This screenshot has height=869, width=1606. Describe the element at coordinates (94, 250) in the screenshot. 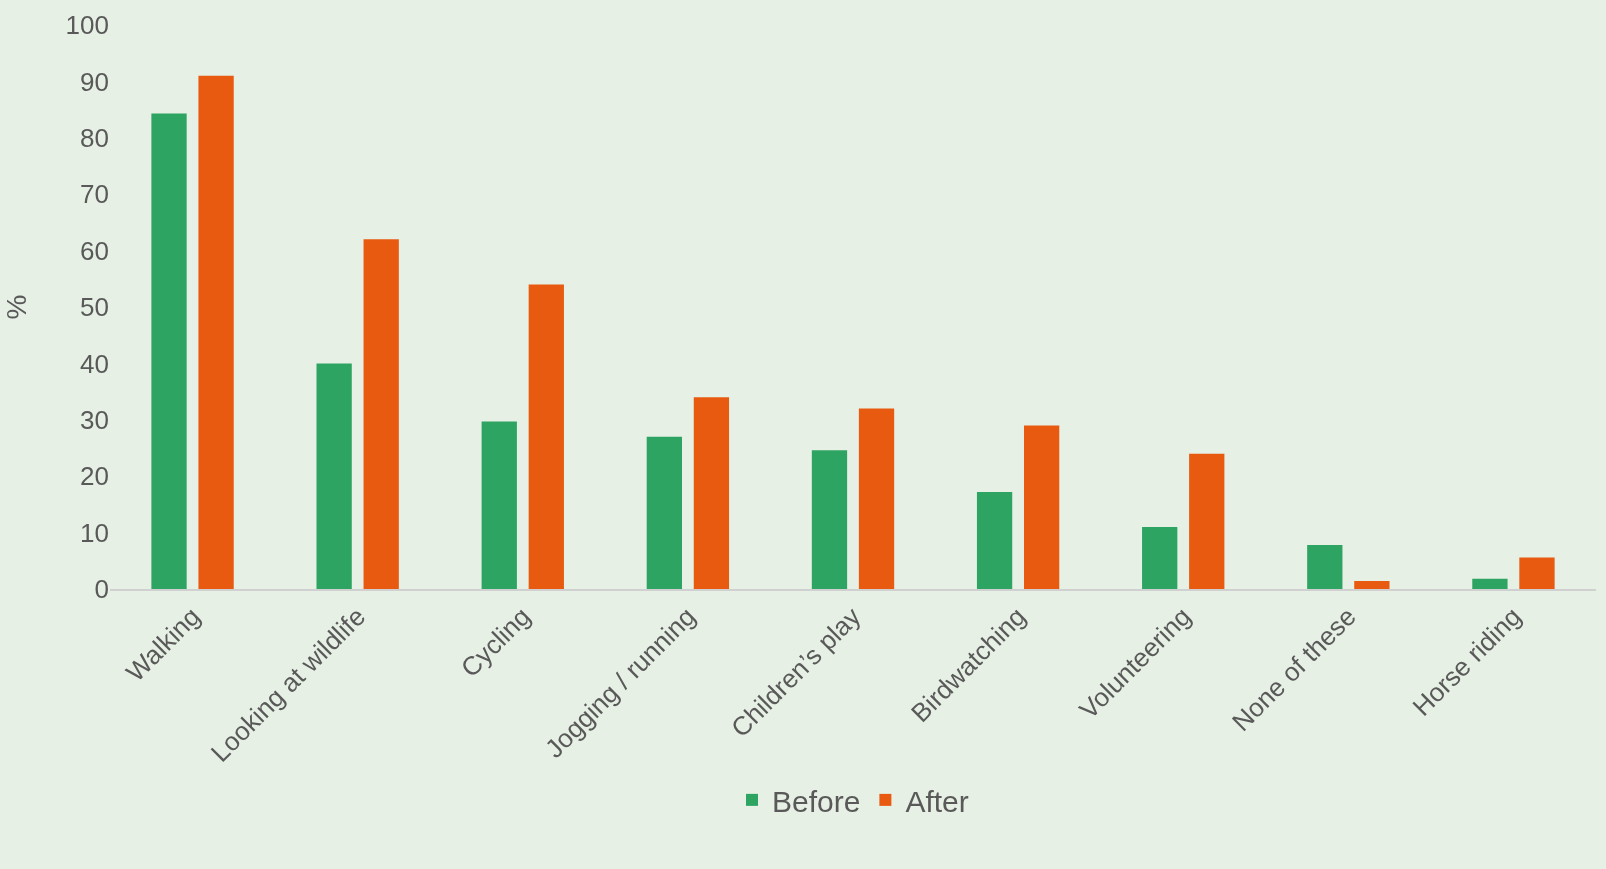

I see `y-tick-label: 60` at that location.